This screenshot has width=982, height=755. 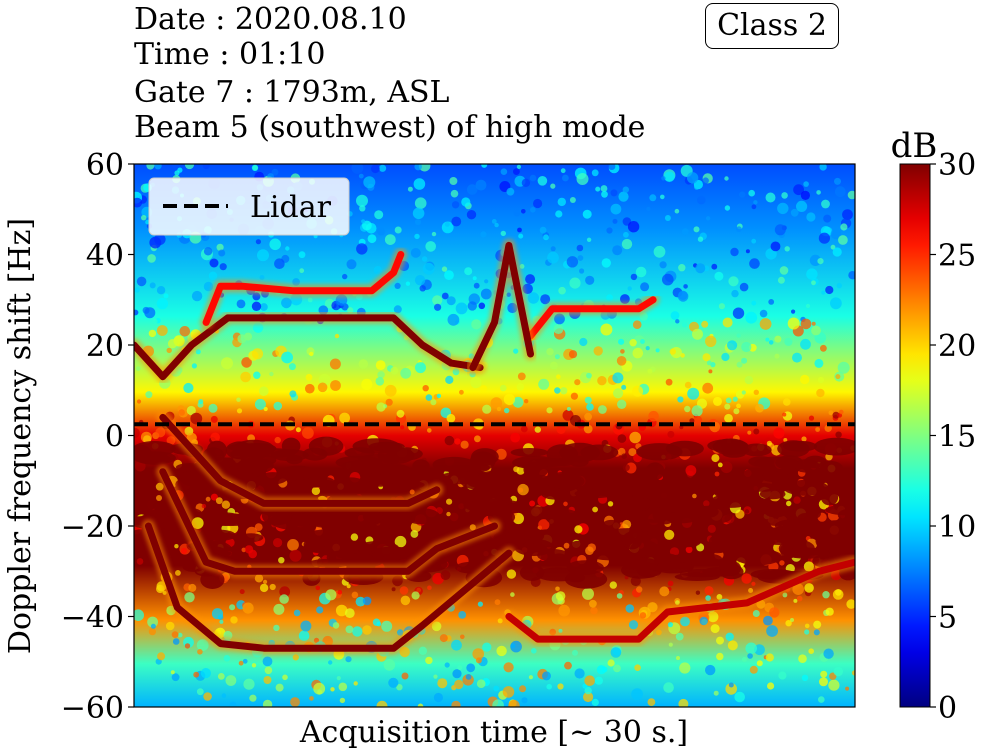 I want to click on y-tick-label: 40, so click(x=105, y=256).